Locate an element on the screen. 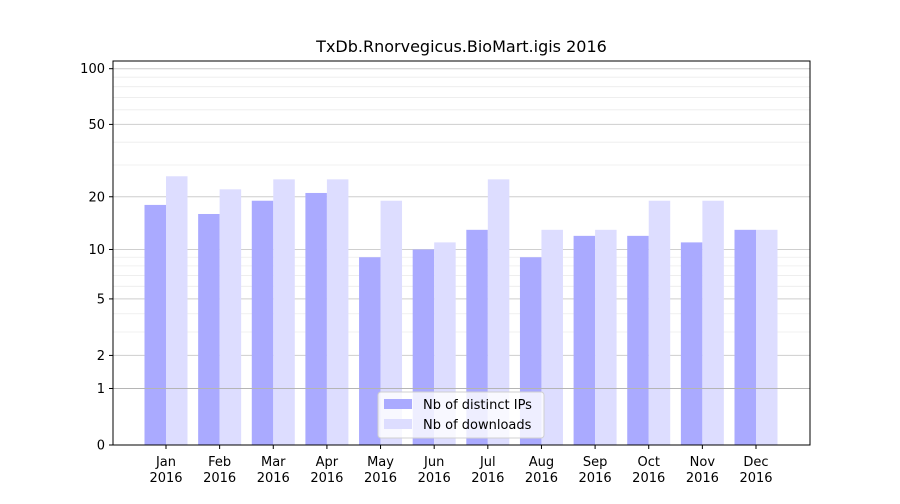 Image resolution: width=900 pixels, height=504 pixels. y-tick-label: 20 is located at coordinates (96, 197).